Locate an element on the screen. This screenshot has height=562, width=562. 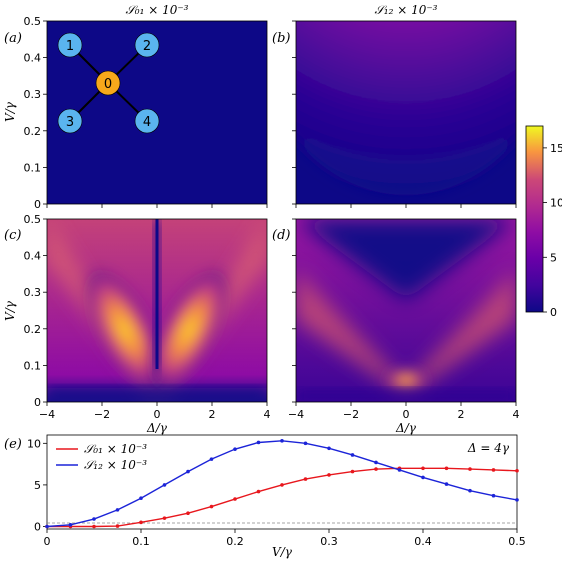
panel-c-xlabel: Δ/γ is located at coordinates (157, 428).